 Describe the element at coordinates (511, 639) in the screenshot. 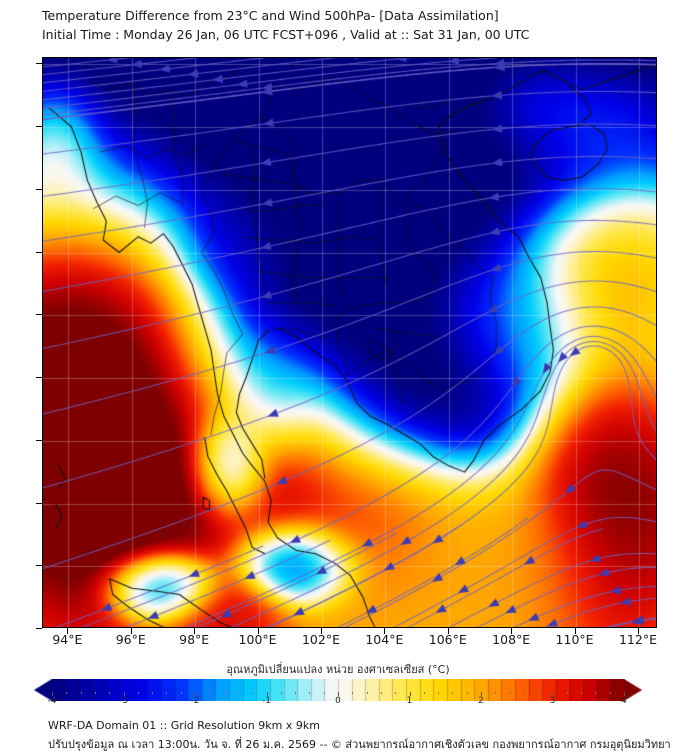

I see `x-axis-tick-label: 108°E` at that location.